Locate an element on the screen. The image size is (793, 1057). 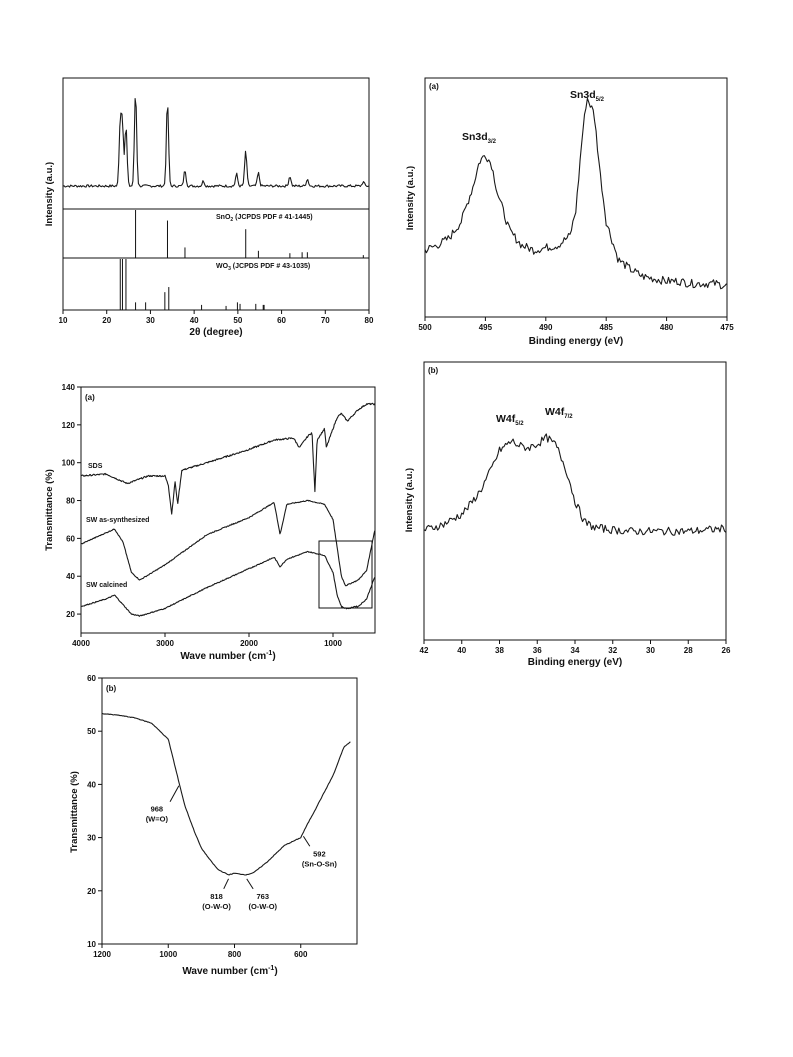
annotation-wavenumber: 763 is located at coordinates (262, 896).